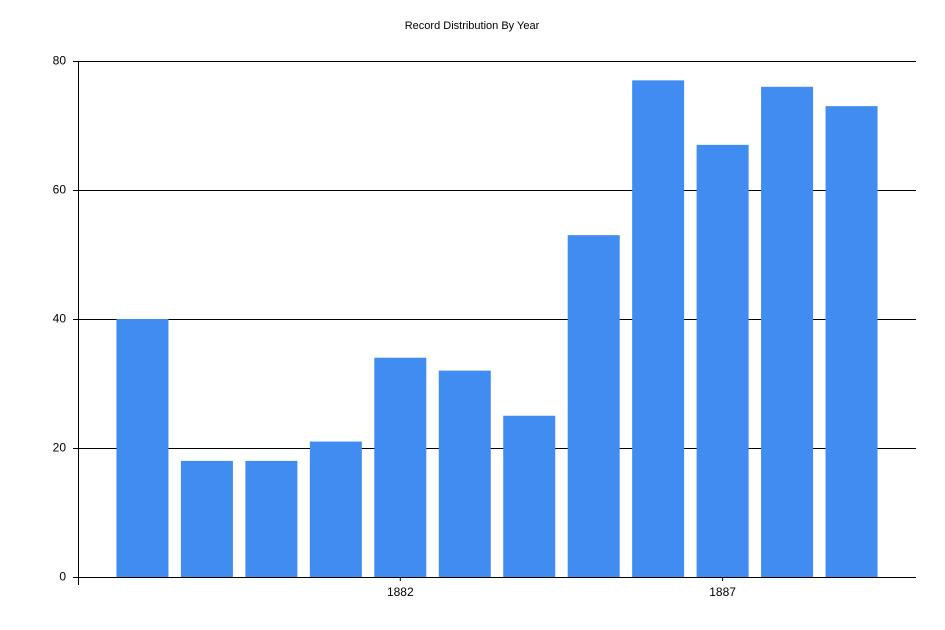 The width and height of the screenshot is (945, 630). Describe the element at coordinates (400, 592) in the screenshot. I see `x-tick-label: 1882` at that location.